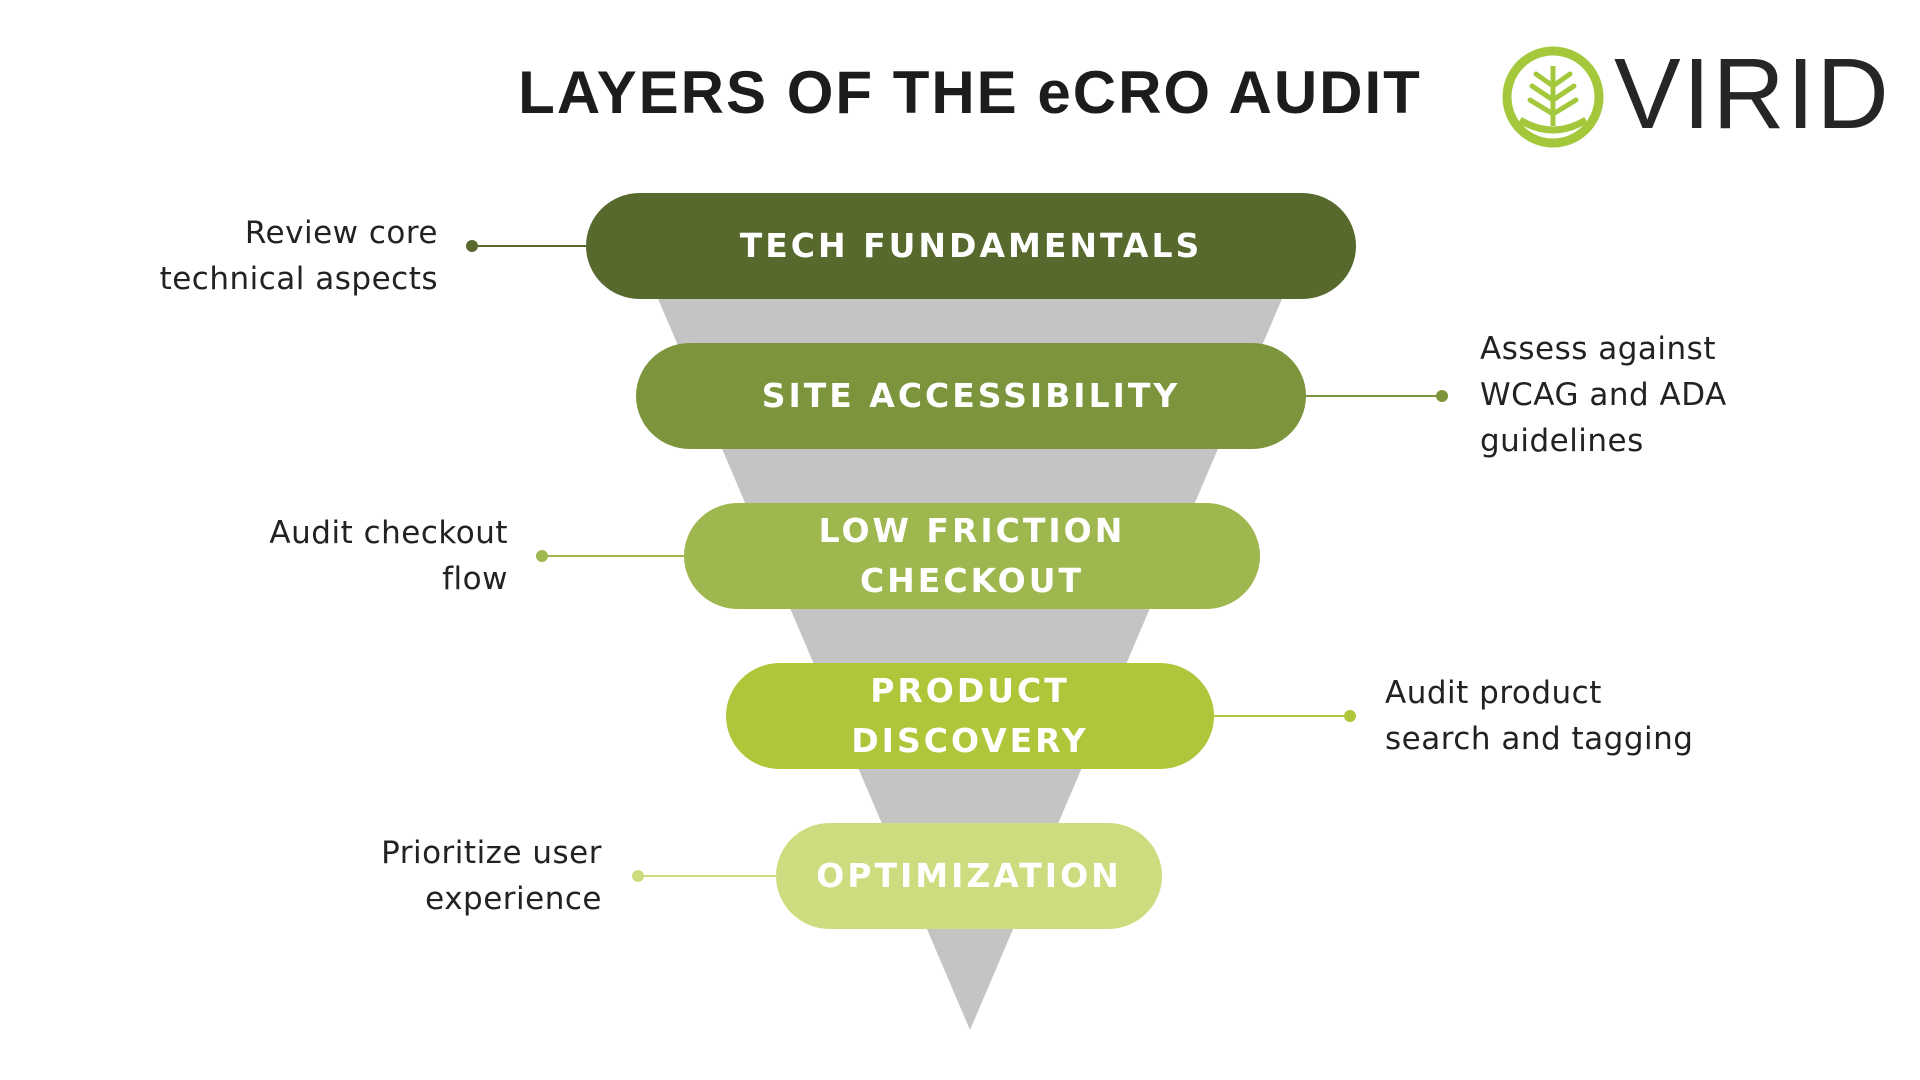 Image resolution: width=1920 pixels, height=1080 pixels. Describe the element at coordinates (451, 876) in the screenshot. I see `layer-description: Prioritize user experience` at that location.